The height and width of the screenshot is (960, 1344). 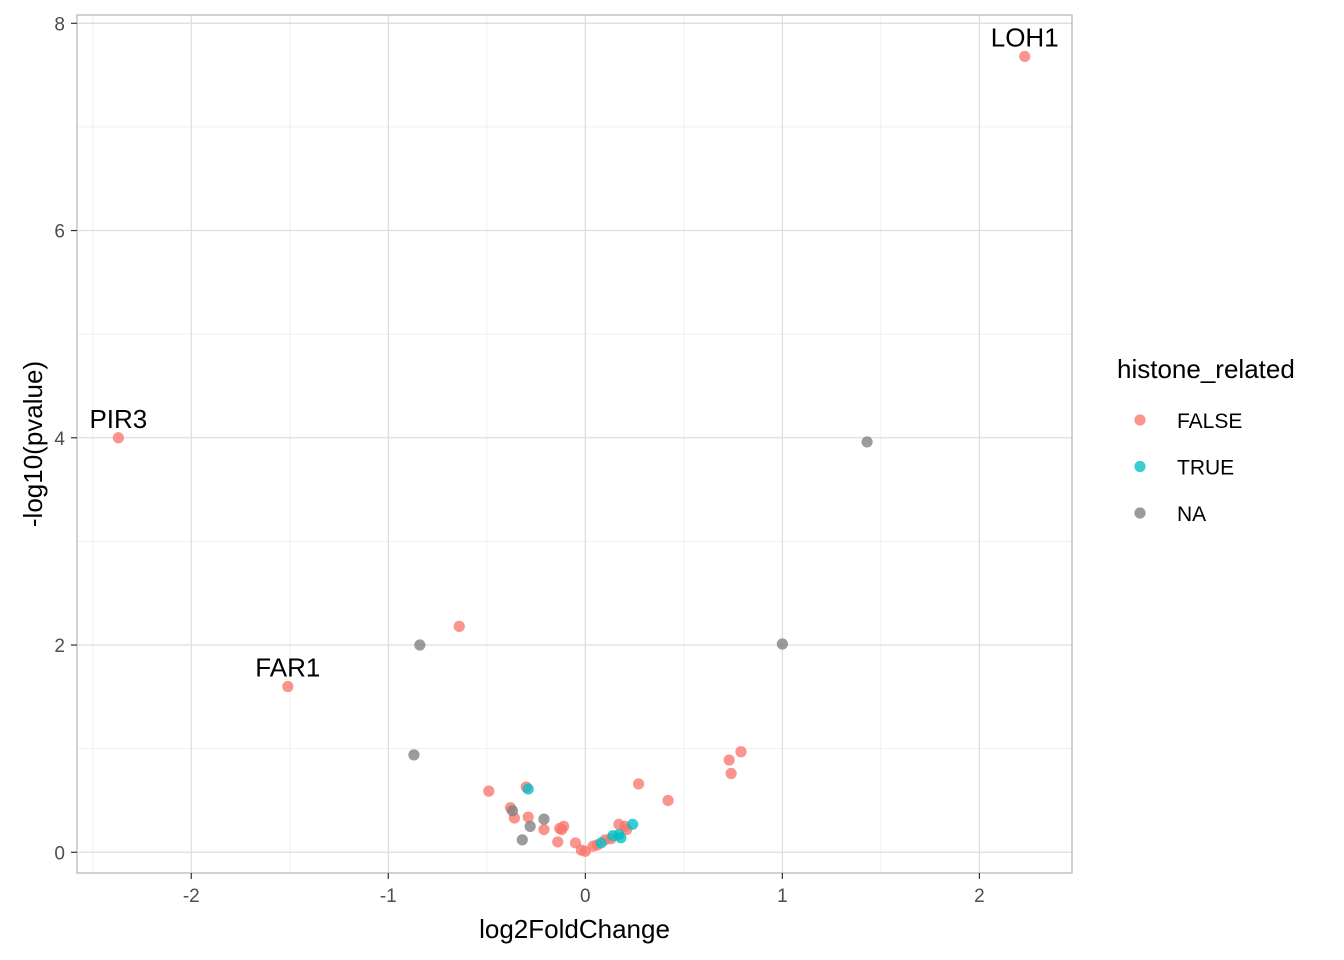 What do you see at coordinates (782, 896) in the screenshot?
I see `x-tick-label: 1` at bounding box center [782, 896].